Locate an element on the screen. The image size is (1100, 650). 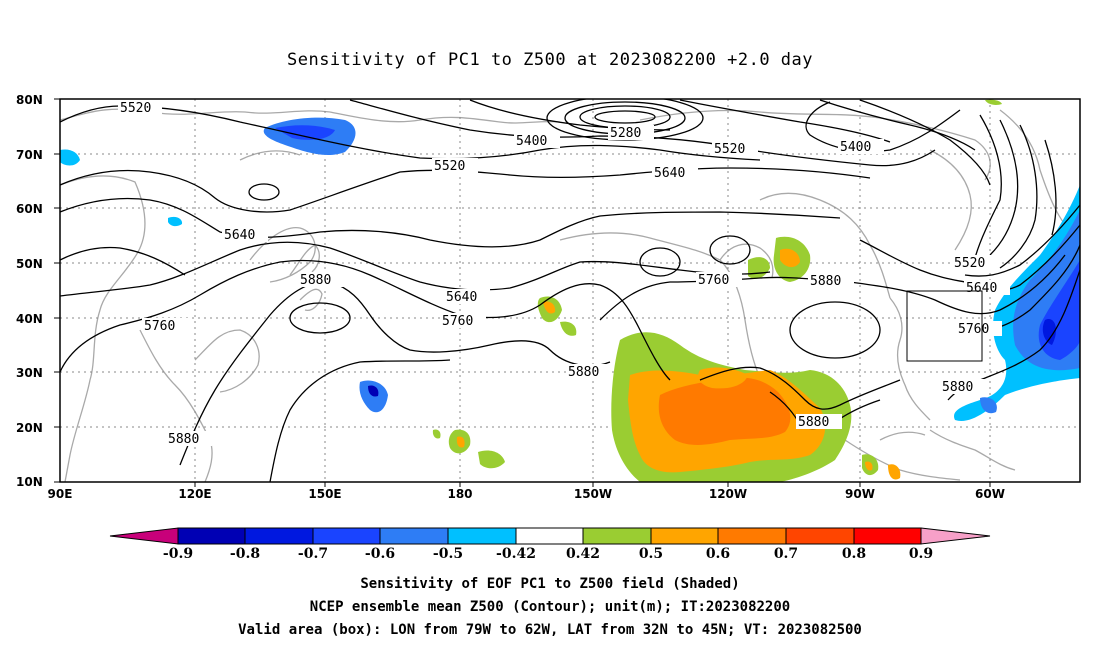
lat-label: 80N is located at coordinates (29, 100).